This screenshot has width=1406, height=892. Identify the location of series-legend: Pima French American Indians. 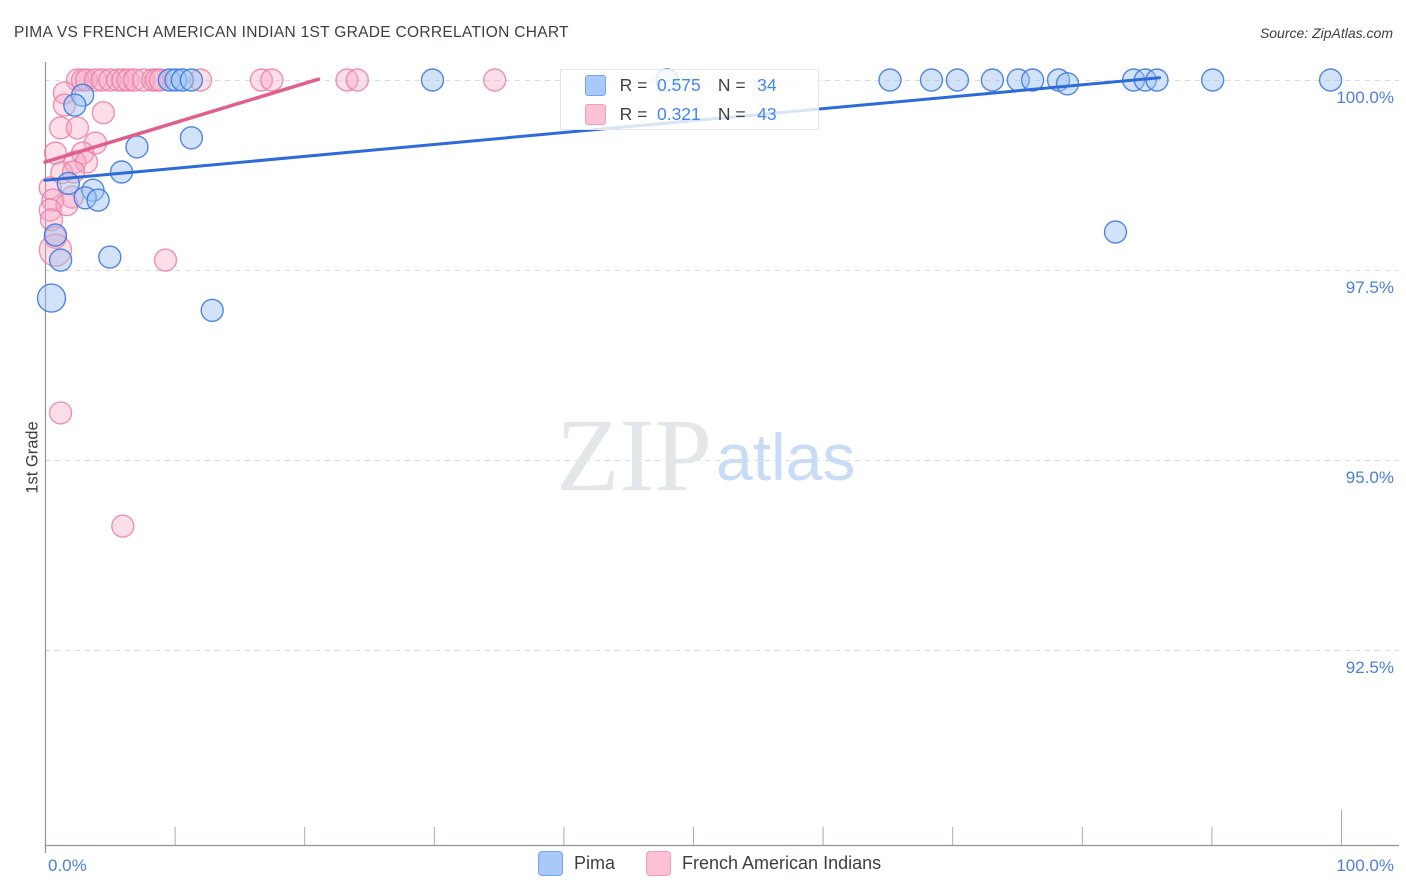
(709, 863).